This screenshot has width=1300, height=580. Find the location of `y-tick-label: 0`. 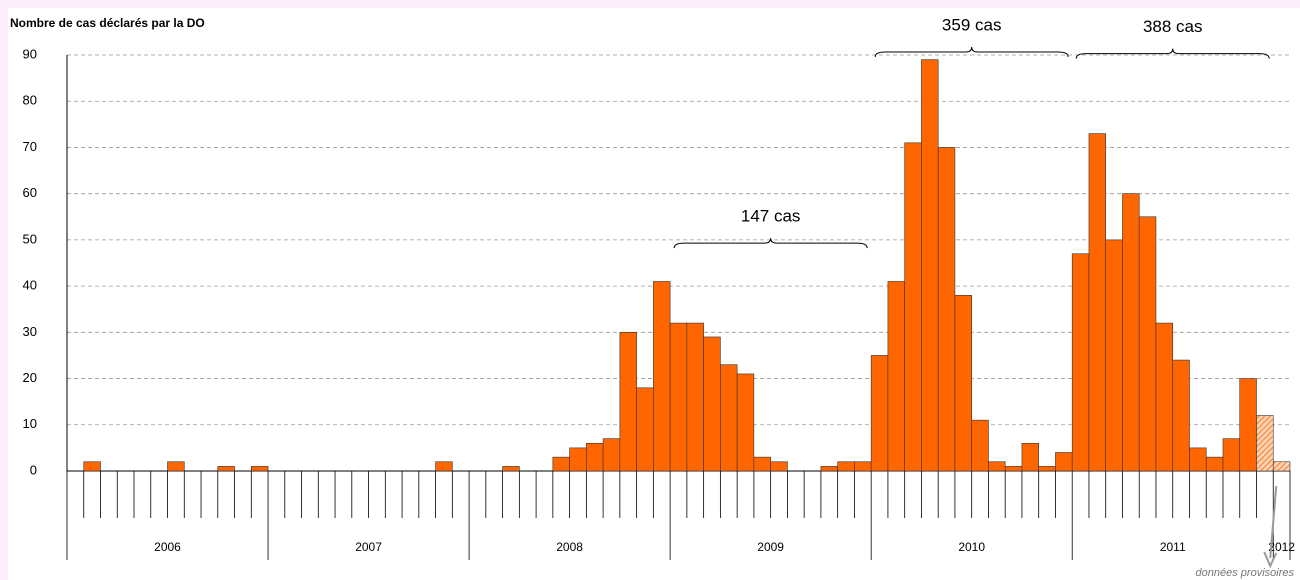

y-tick-label: 0 is located at coordinates (33, 469).